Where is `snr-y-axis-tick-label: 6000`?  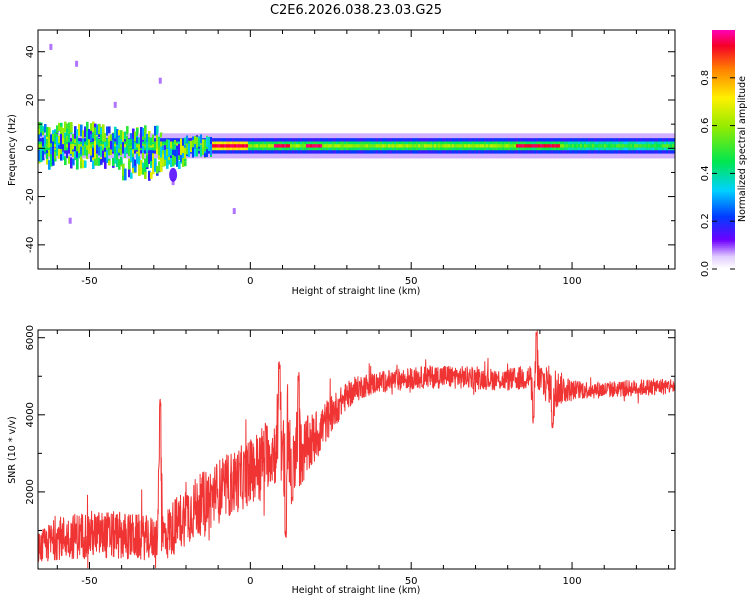
snr-y-axis-tick-label: 6000 is located at coordinates (30, 337).